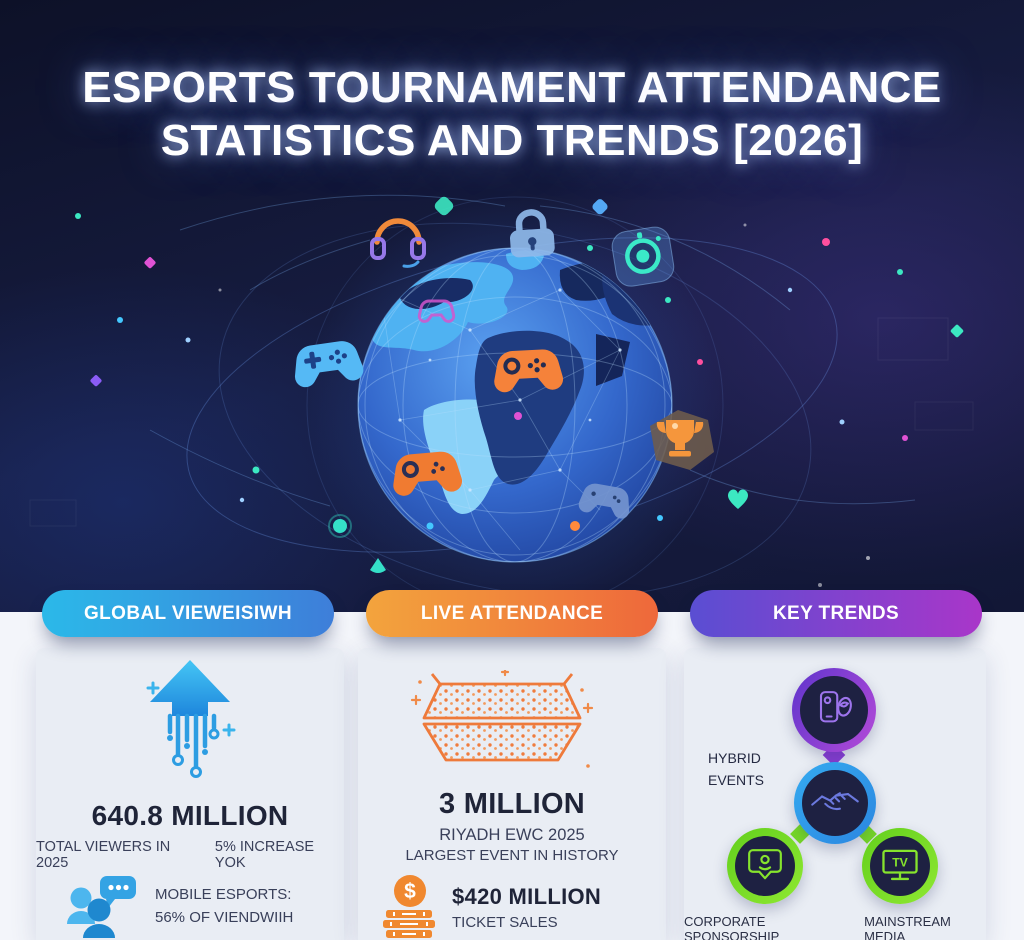  I want to click on gem-icon, so click(378, 565).